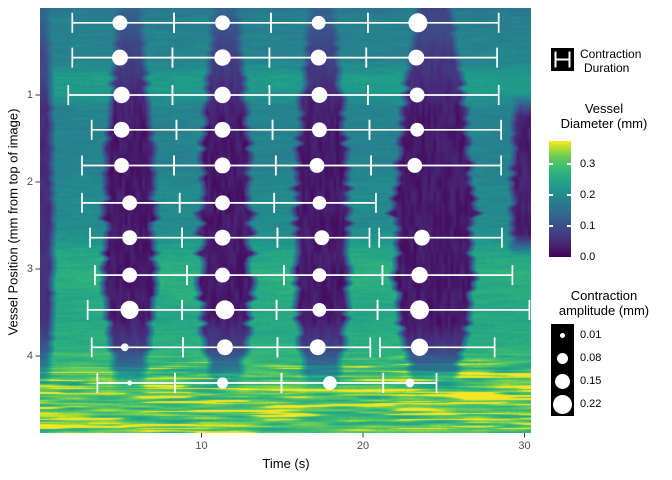  Describe the element at coordinates (363, 446) in the screenshot. I see `x-tick-label: 20` at that location.